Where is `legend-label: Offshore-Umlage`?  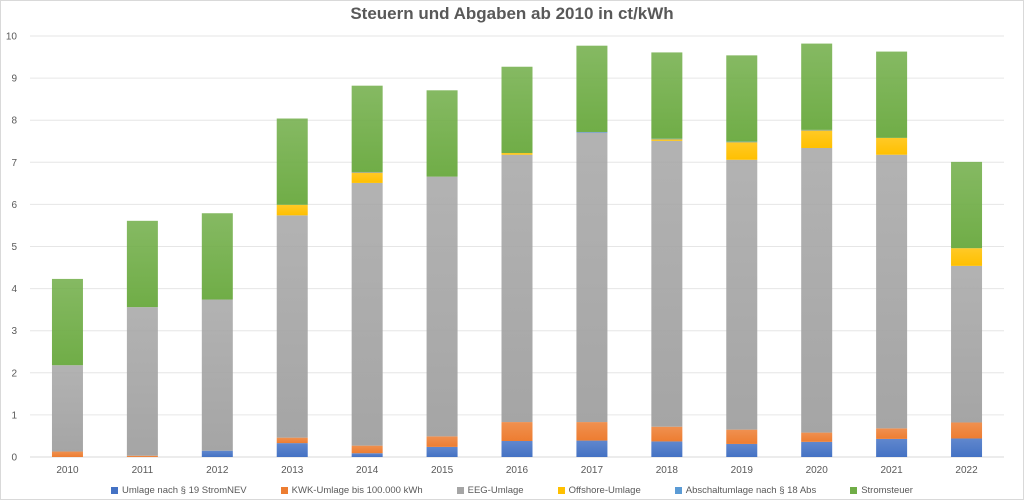
legend-label: Offshore-Umlage is located at coordinates (604, 490).